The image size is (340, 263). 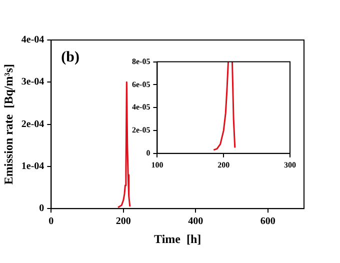 I want to click on y-tick-label: 4e-05, so click(x=141, y=107).